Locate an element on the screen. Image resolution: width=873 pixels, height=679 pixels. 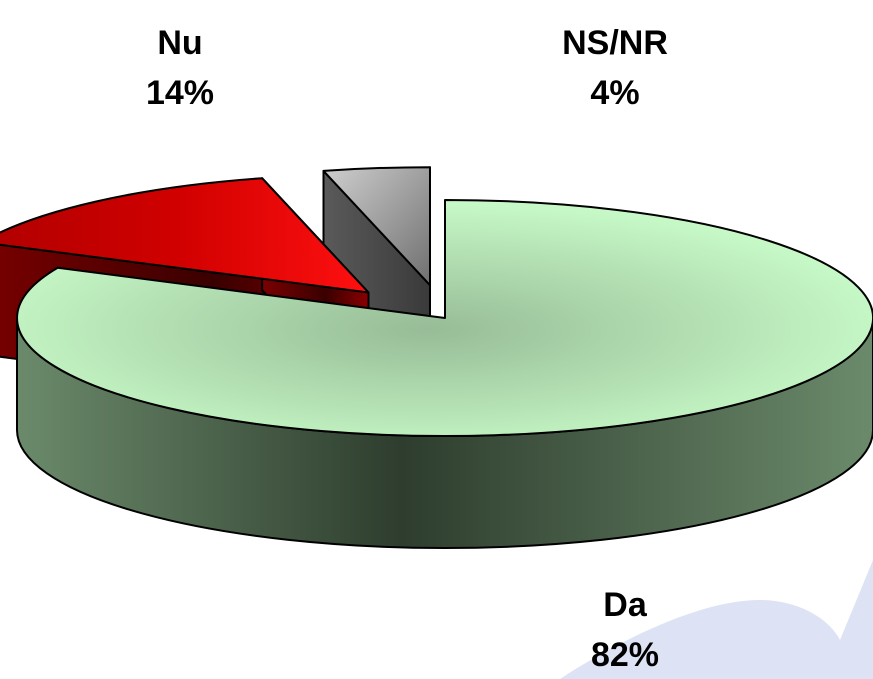
background-decoration is located at coordinates (716, 619).